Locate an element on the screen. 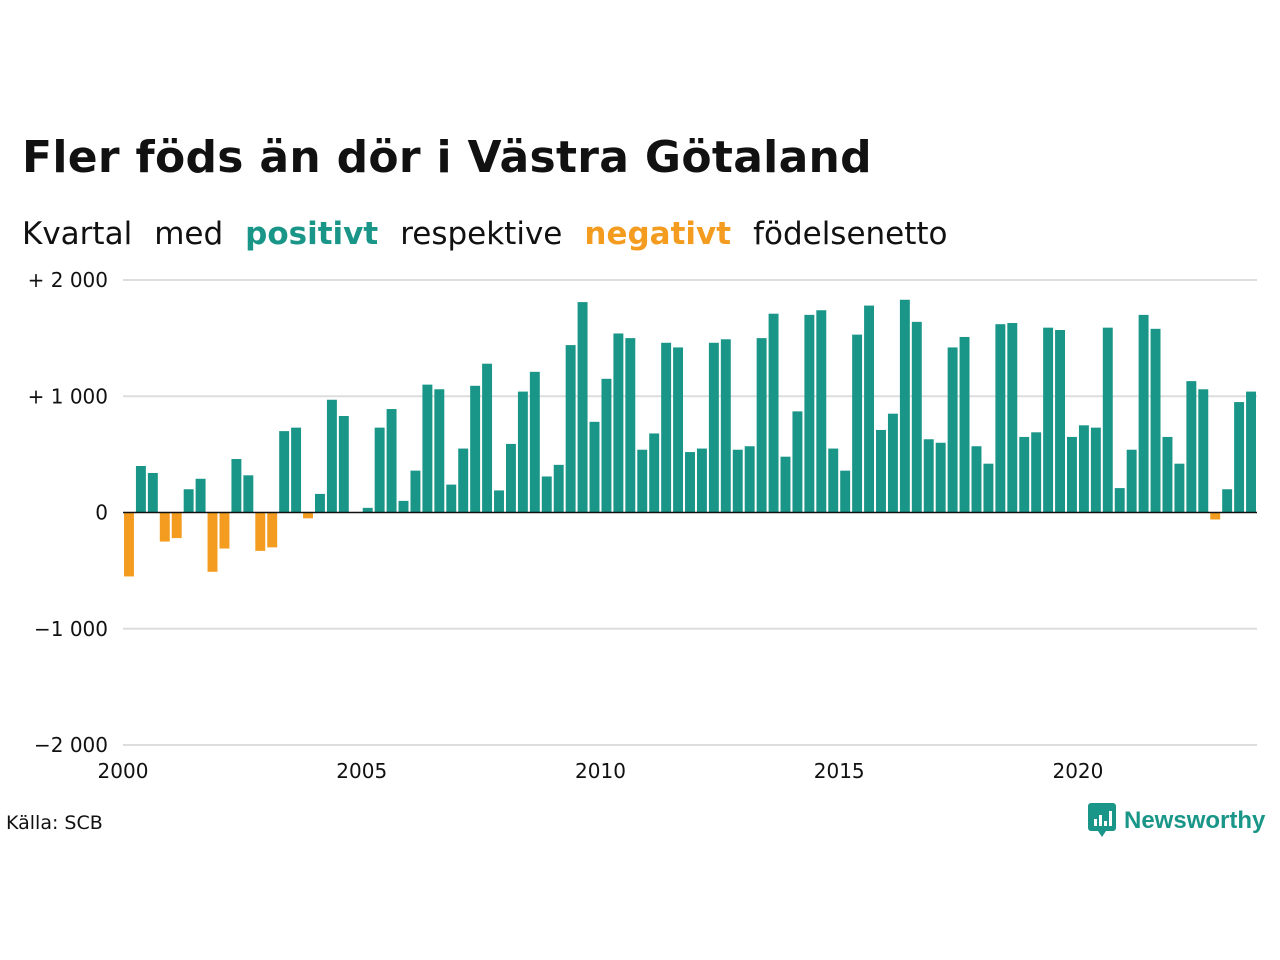 The width and height of the screenshot is (1280, 960). x-tick-label: 2015 is located at coordinates (839, 771).